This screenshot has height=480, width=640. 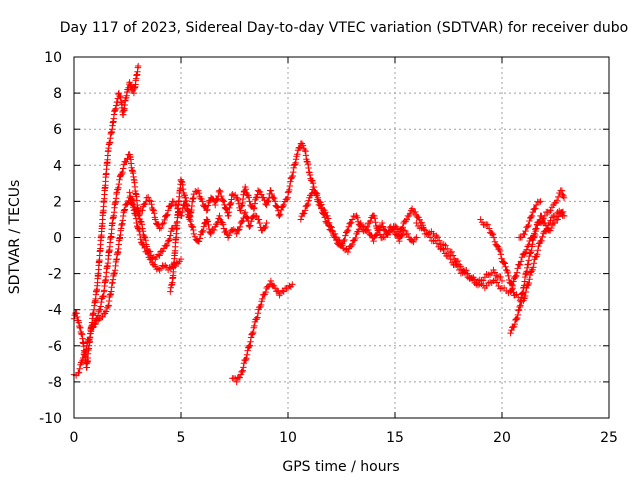 I want to click on y-tick-label: 8, so click(x=57, y=94).